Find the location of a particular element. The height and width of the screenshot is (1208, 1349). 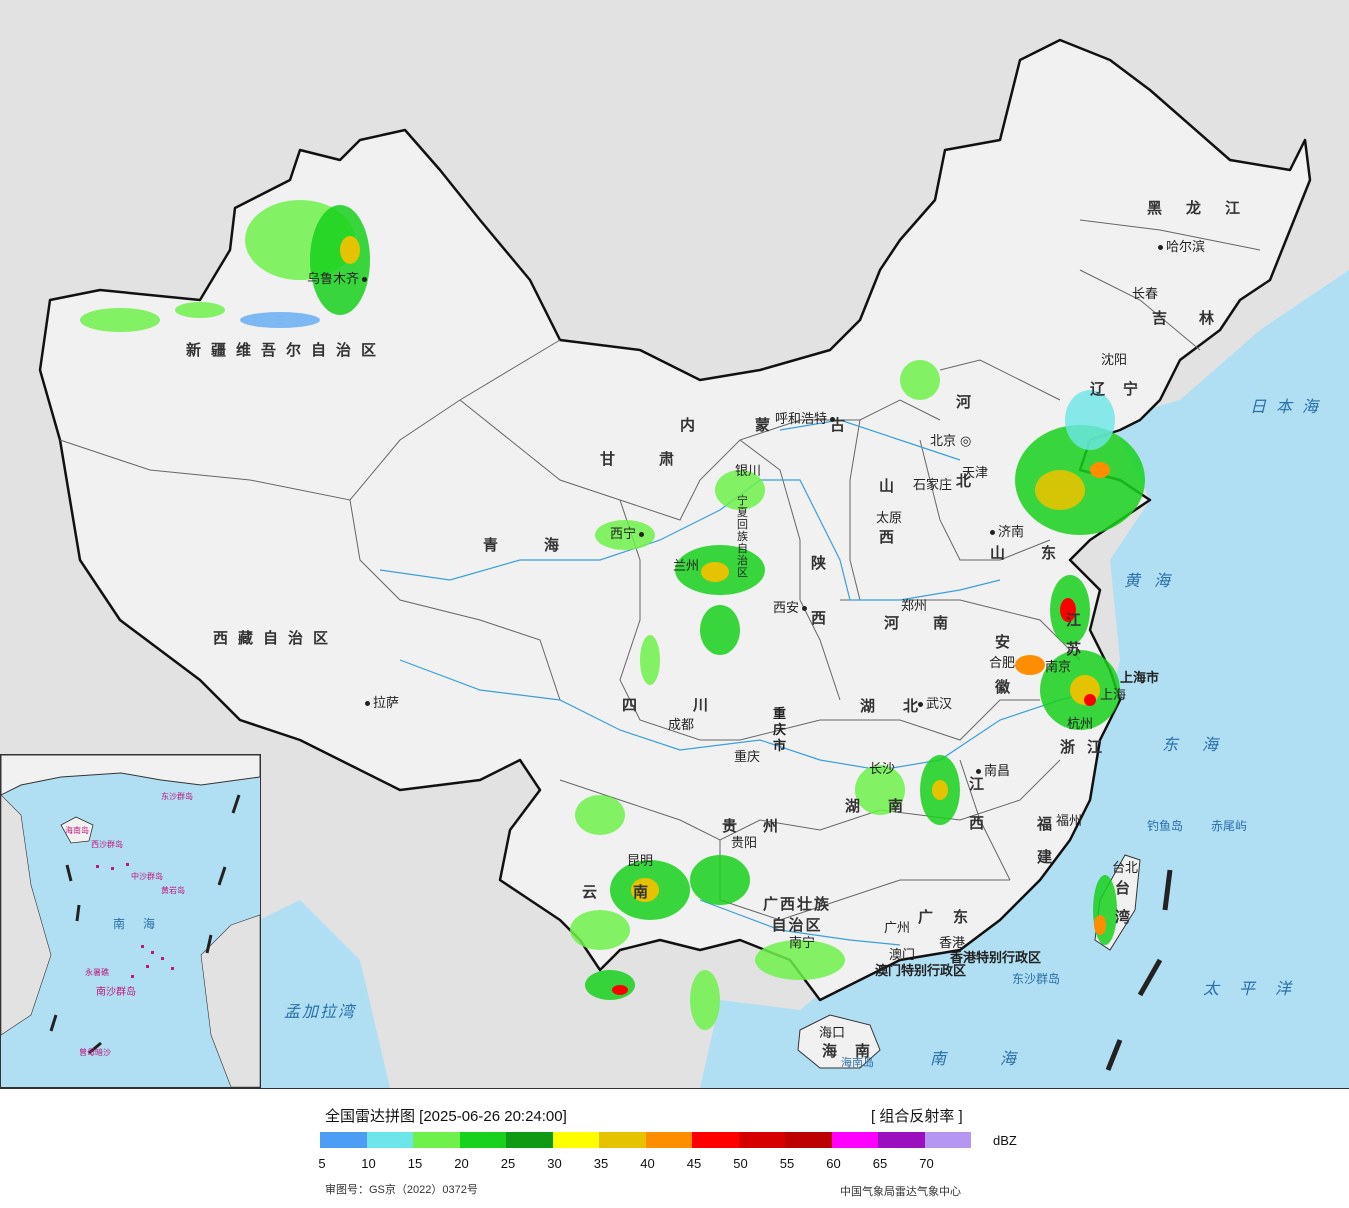

city-hefei: 合肥 is located at coordinates (1002, 663).